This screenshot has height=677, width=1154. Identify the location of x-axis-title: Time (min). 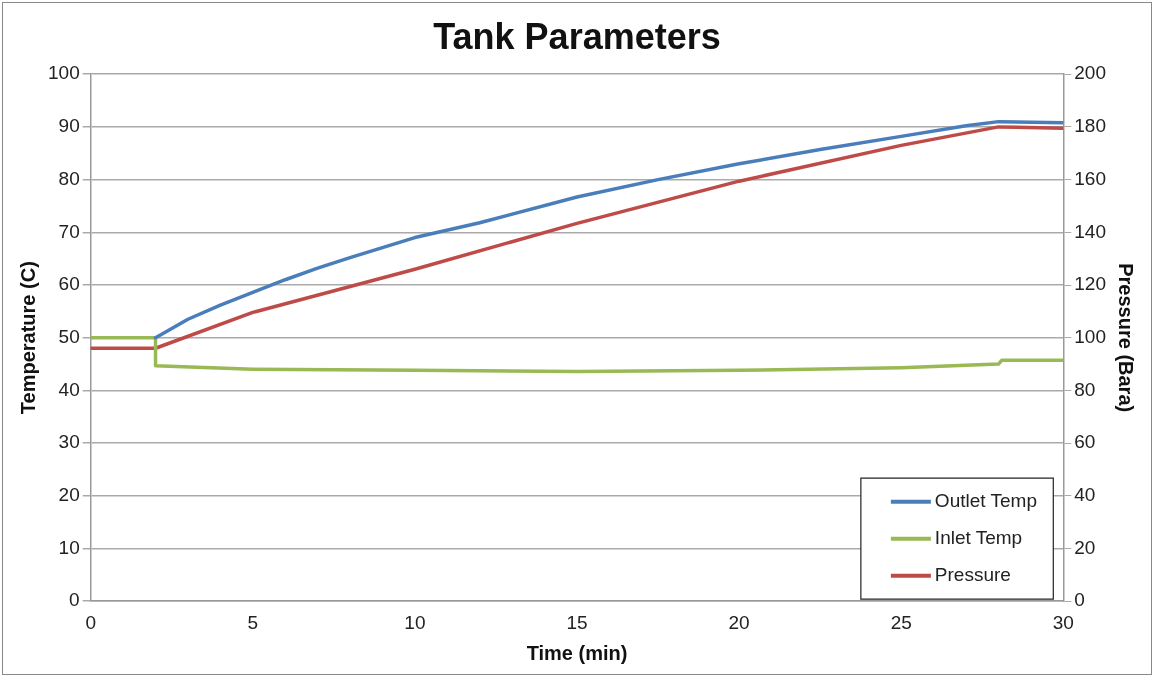
(577, 652).